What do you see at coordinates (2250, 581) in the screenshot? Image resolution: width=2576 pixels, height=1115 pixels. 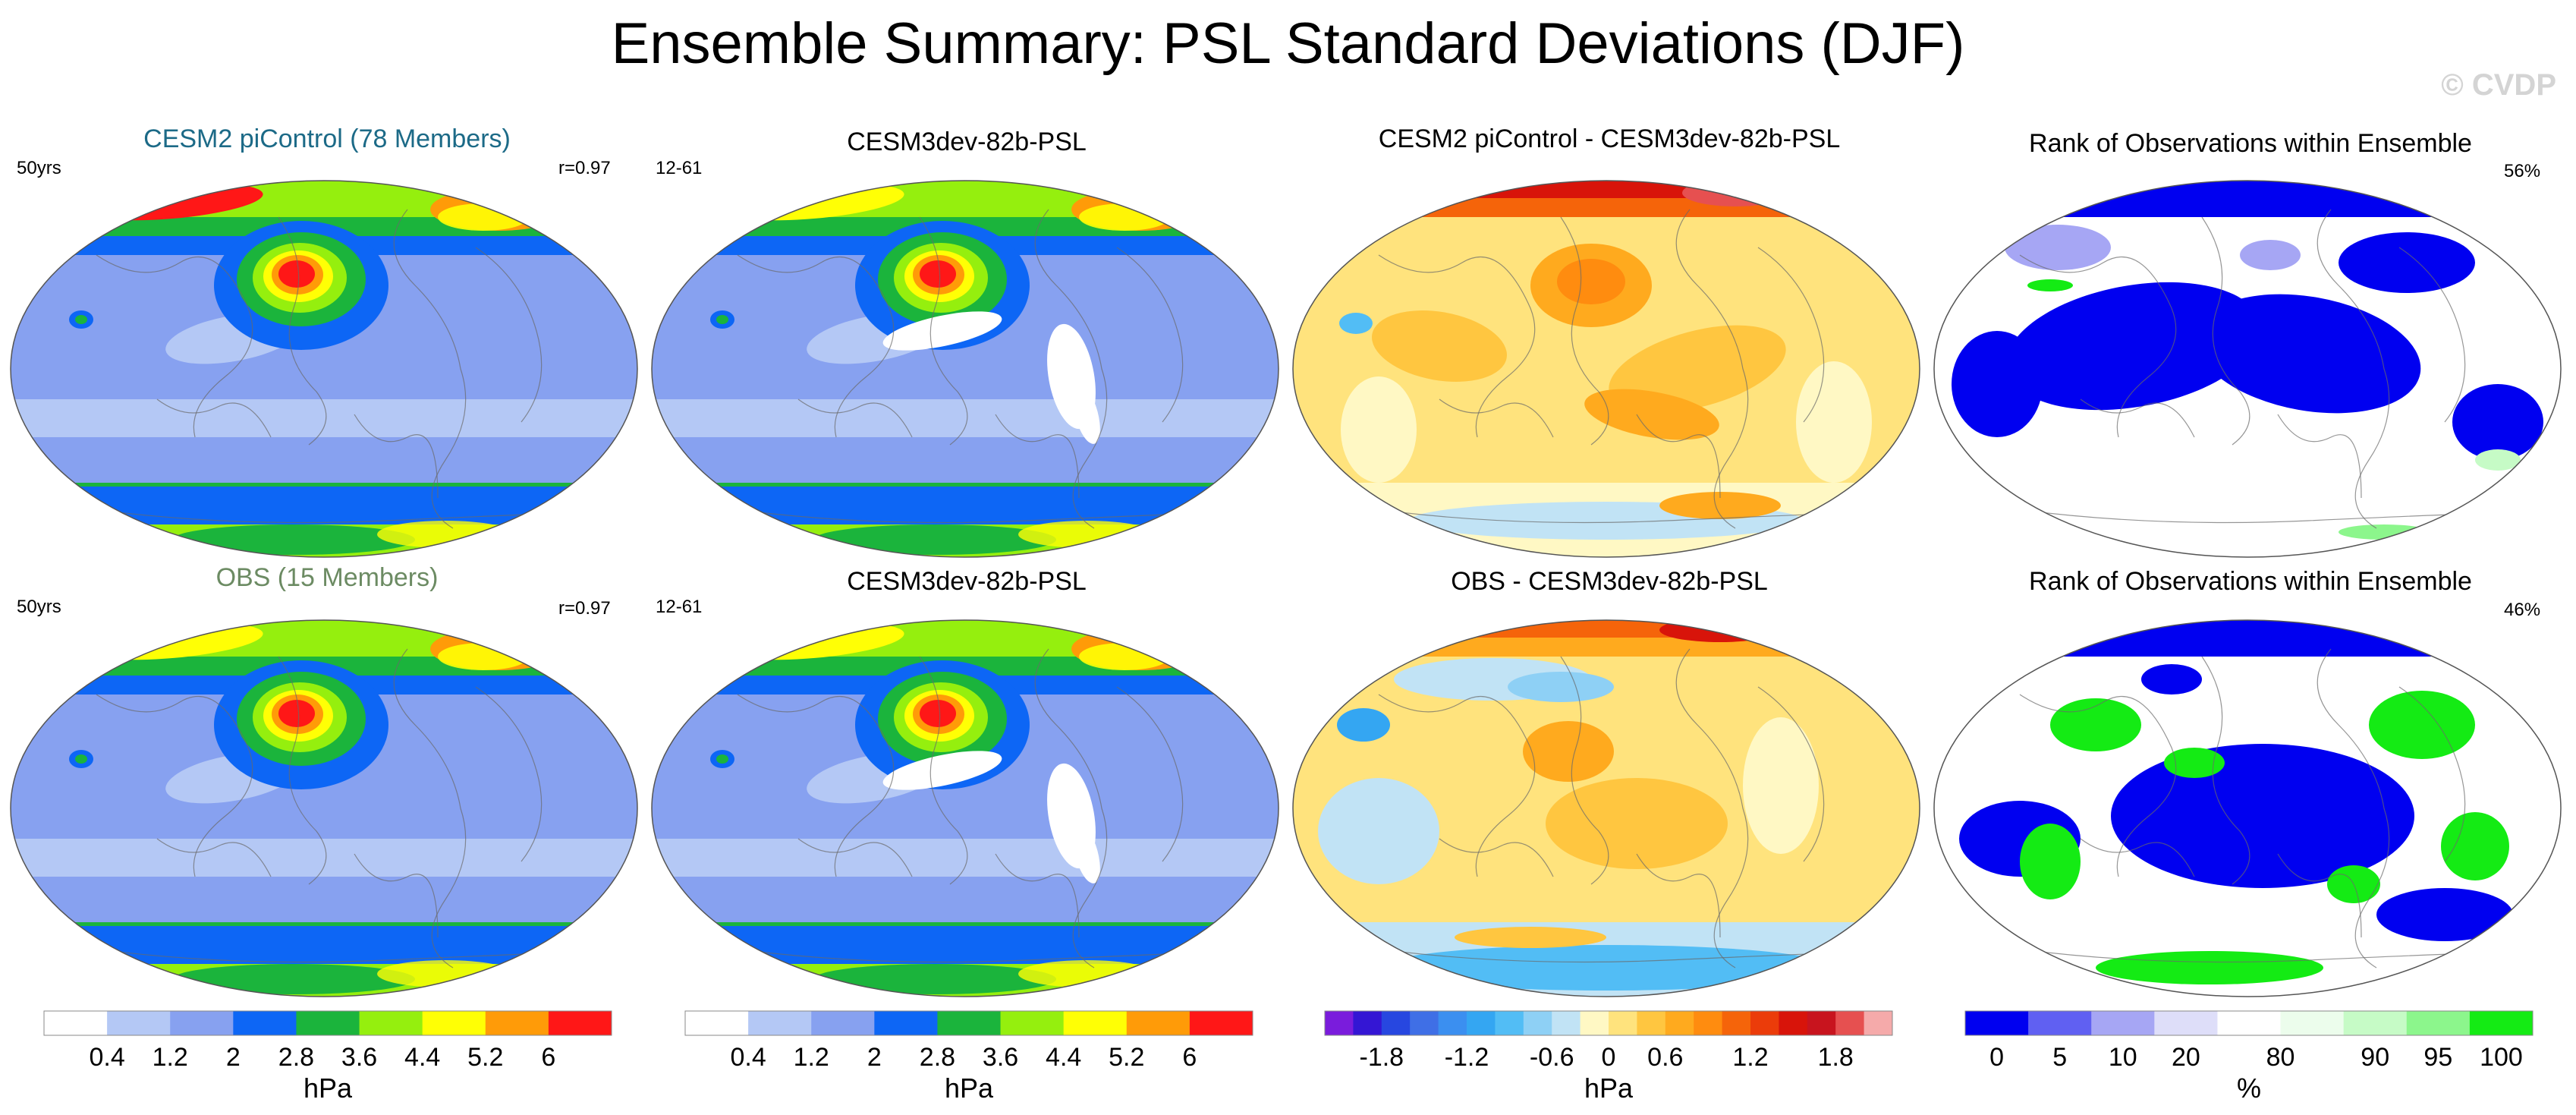 I see `panel-title-r2c4: Rank of Observations within Ensemble` at bounding box center [2250, 581].